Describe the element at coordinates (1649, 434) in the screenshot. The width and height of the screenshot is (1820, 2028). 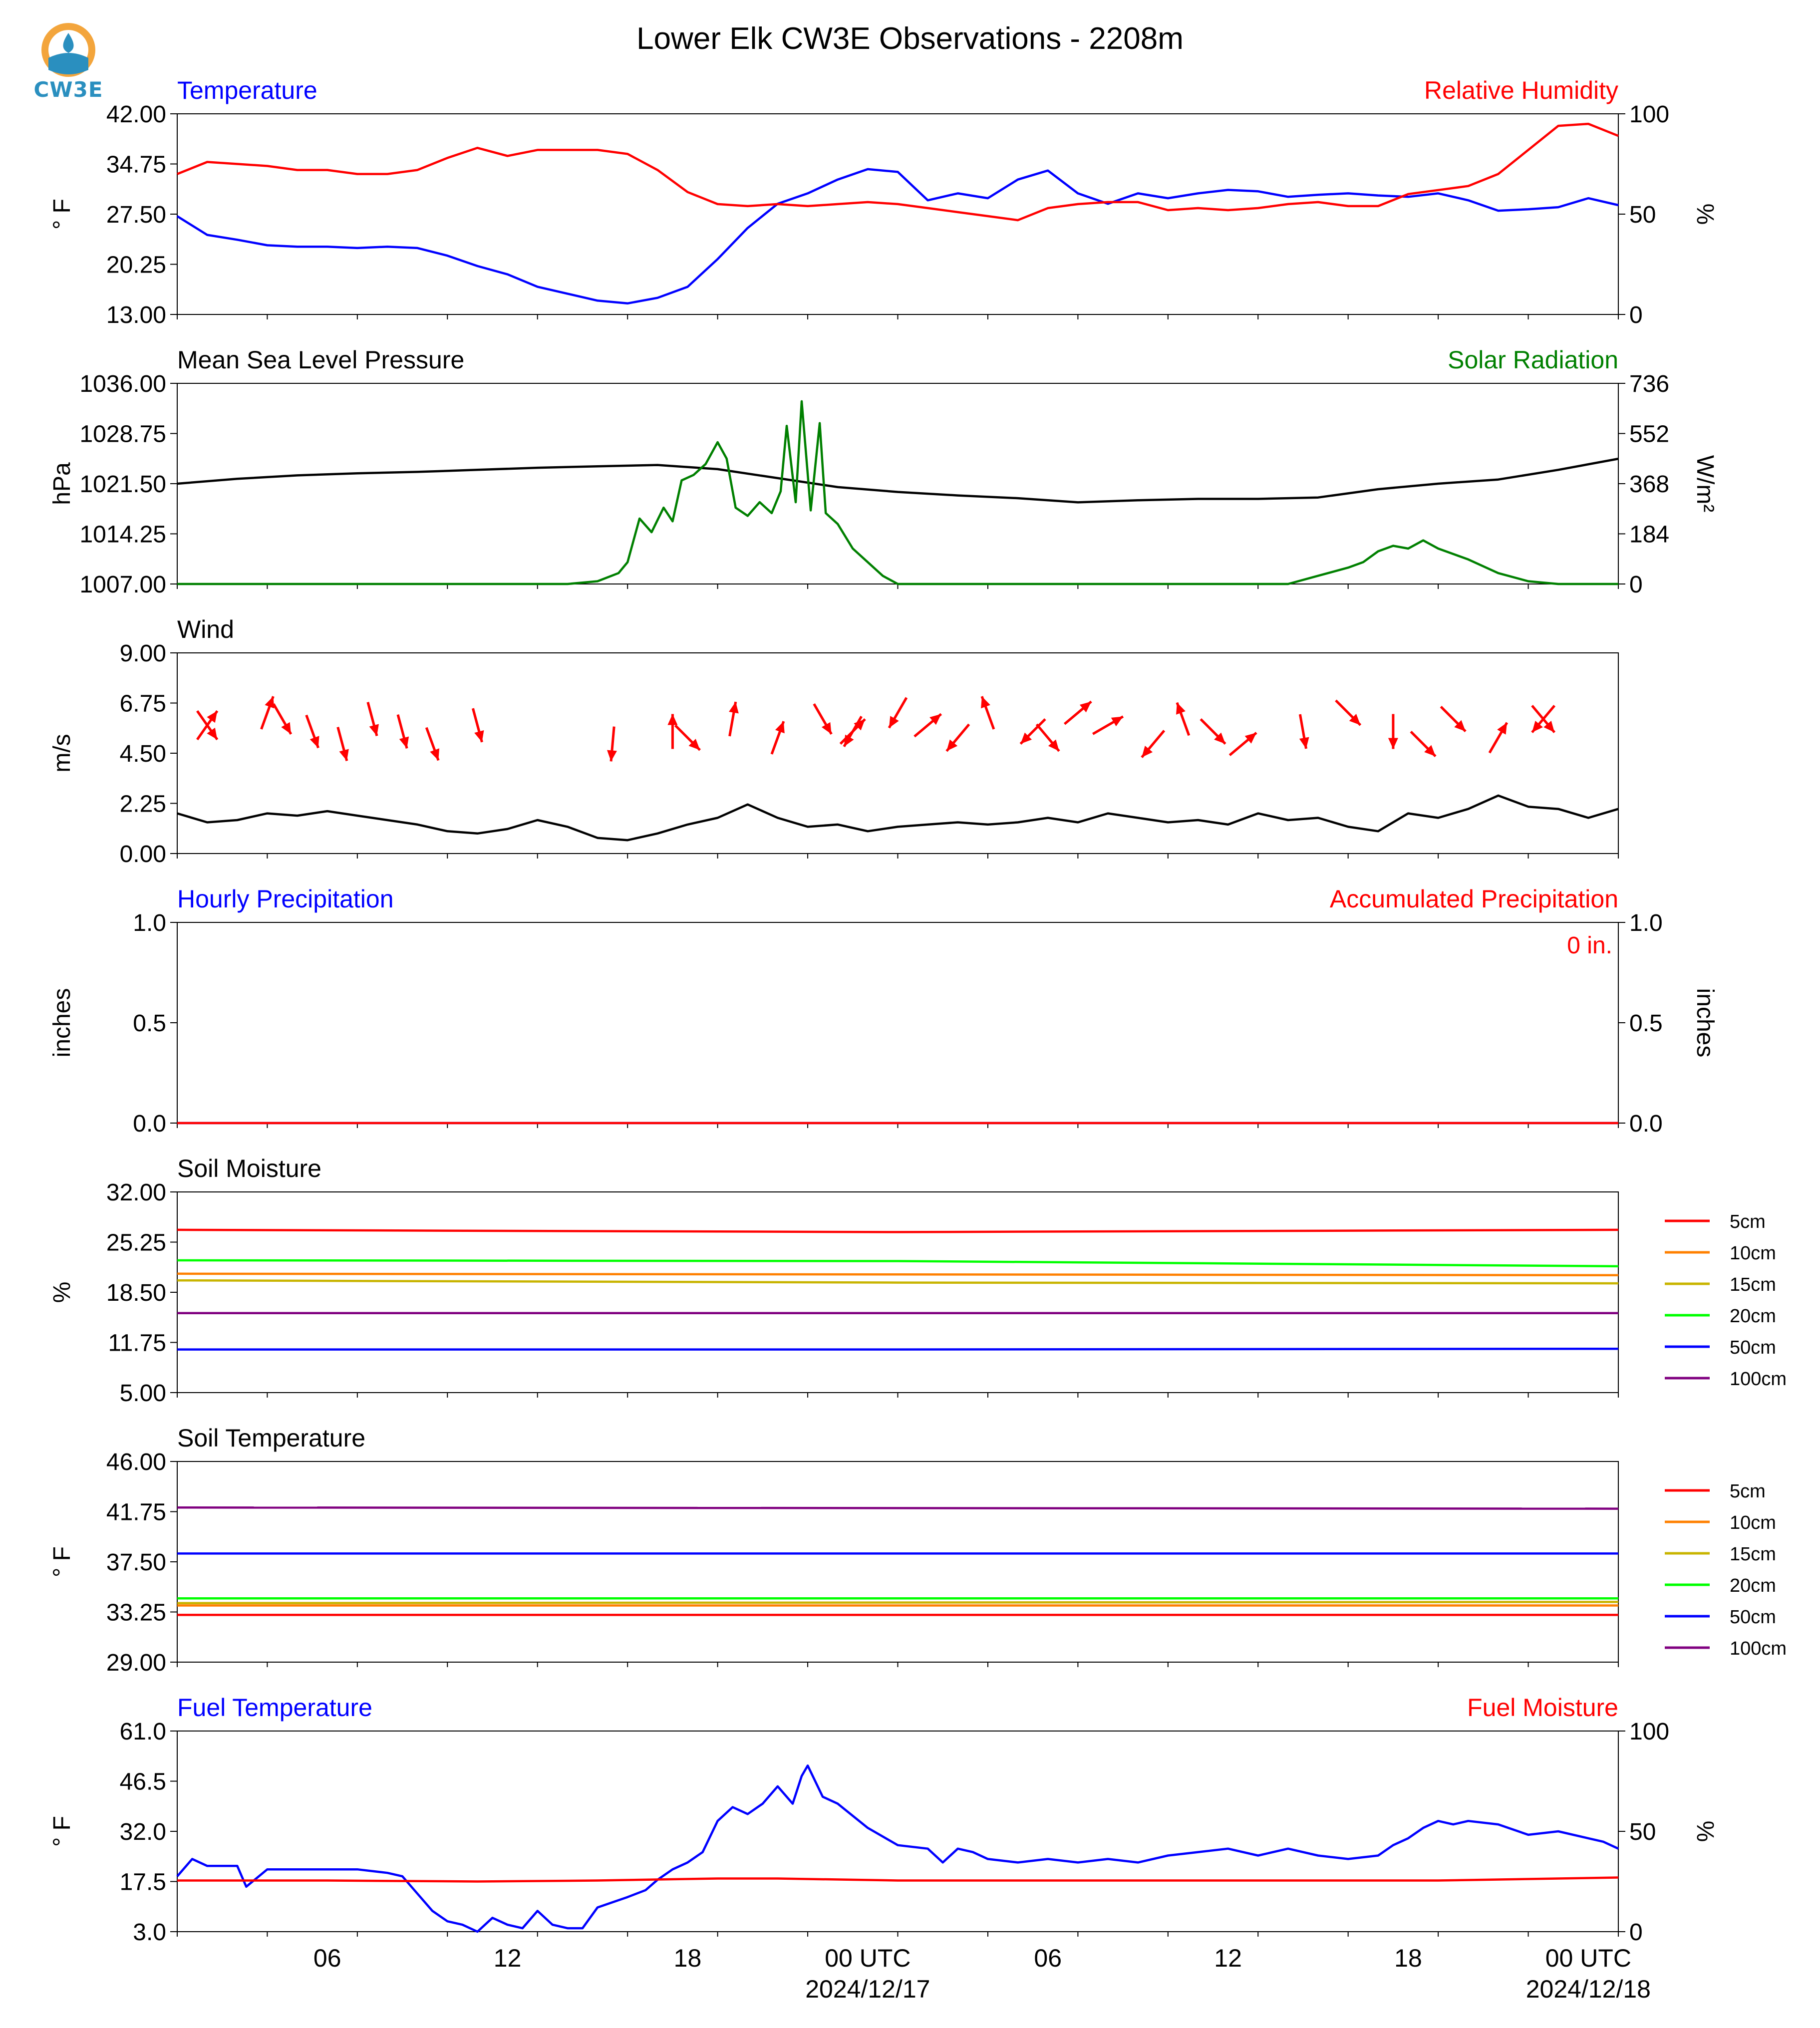
I see `pressure-solar-ytick-label-right: 552` at that location.